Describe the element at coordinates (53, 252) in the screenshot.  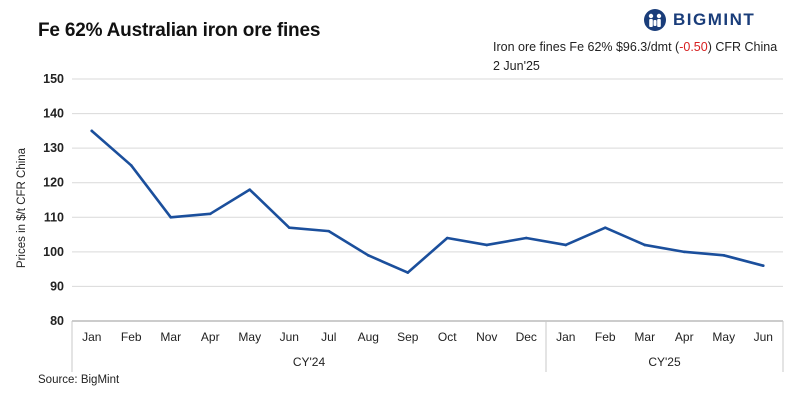
I see `y-tick-label: 100` at that location.